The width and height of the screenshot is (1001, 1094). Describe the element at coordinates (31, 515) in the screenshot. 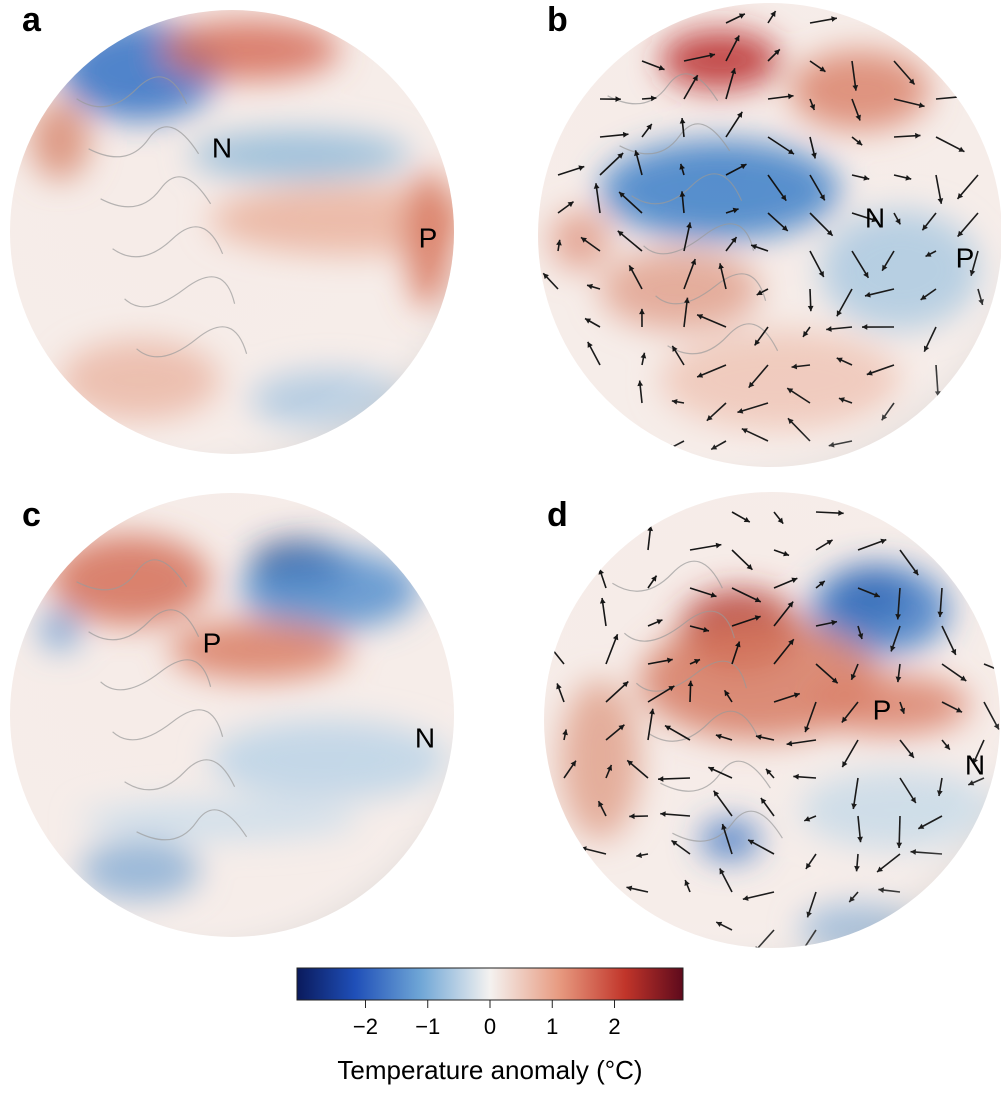

I see `panel-label: c` at that location.